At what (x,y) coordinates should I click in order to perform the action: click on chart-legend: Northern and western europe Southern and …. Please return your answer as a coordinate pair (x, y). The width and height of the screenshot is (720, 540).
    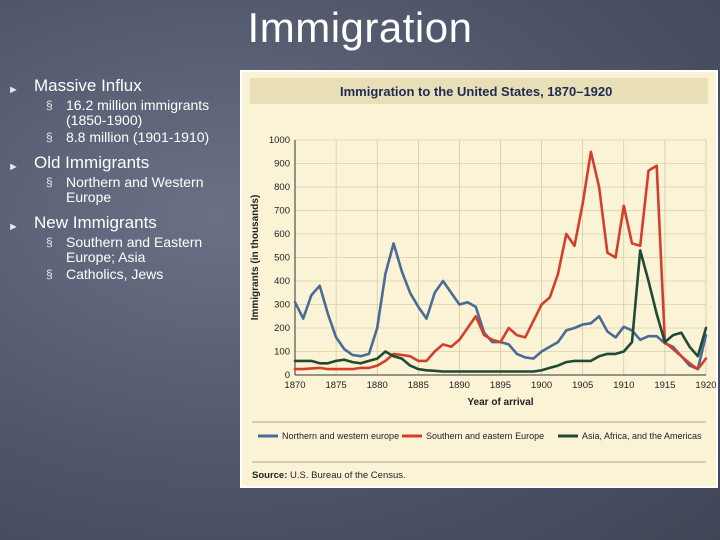
    Looking at the image, I should click on (480, 436).